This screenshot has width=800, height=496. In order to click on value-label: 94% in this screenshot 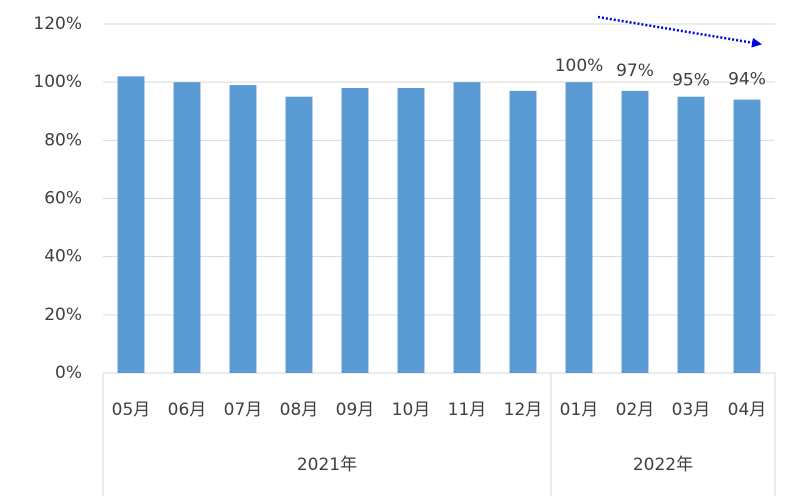, I will do `click(747, 80)`.